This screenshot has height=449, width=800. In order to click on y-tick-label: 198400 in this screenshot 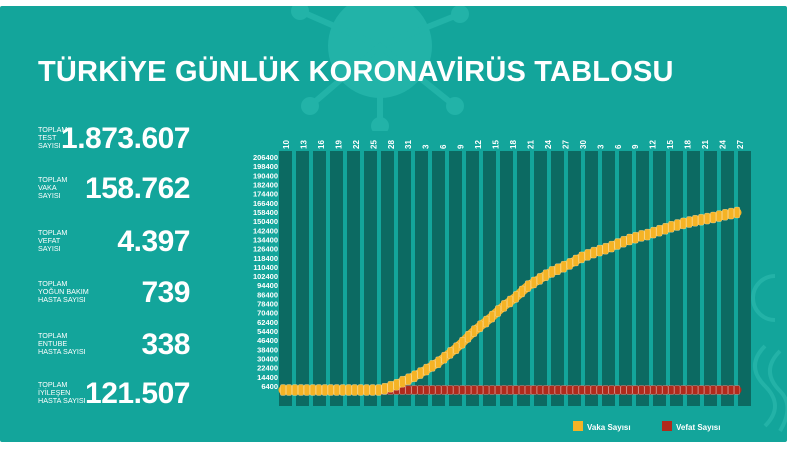, I will do `click(265, 166)`.